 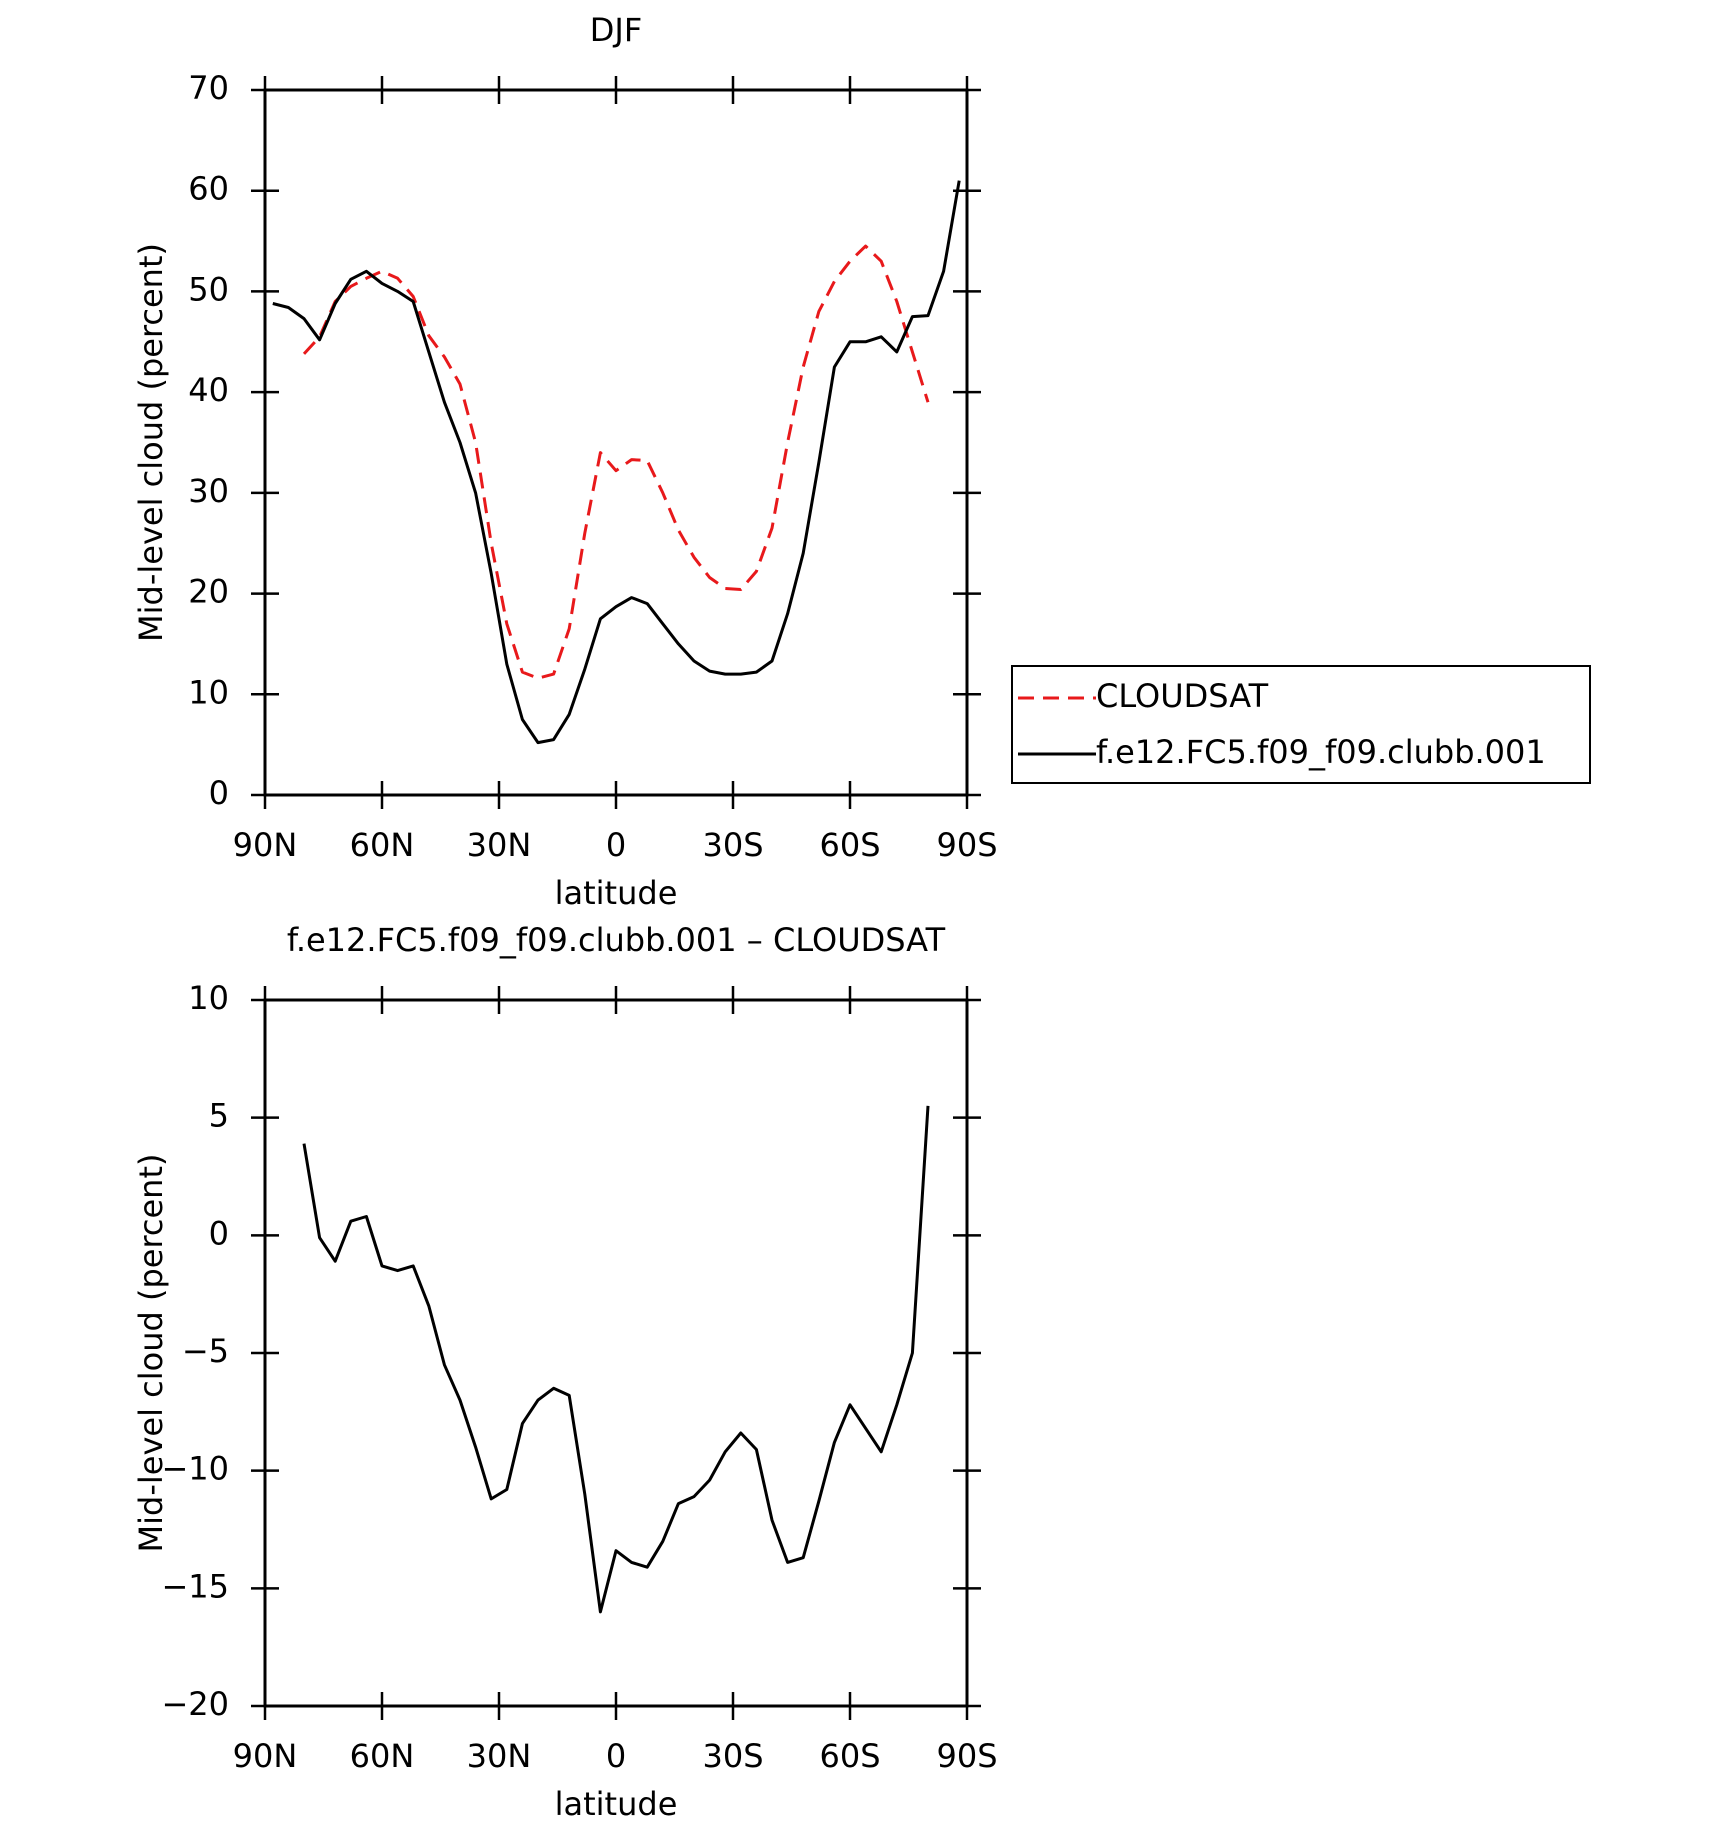 What do you see at coordinates (1301, 724) in the screenshot?
I see `legend-box` at bounding box center [1301, 724].